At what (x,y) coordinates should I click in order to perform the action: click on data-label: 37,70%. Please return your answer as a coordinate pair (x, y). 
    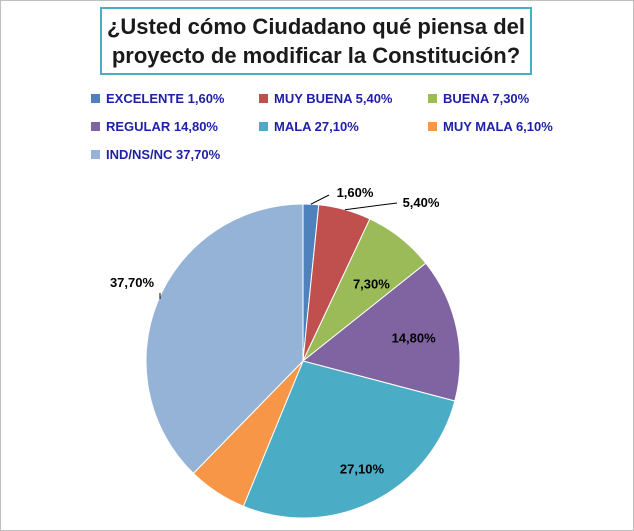
    Looking at the image, I should click on (132, 282).